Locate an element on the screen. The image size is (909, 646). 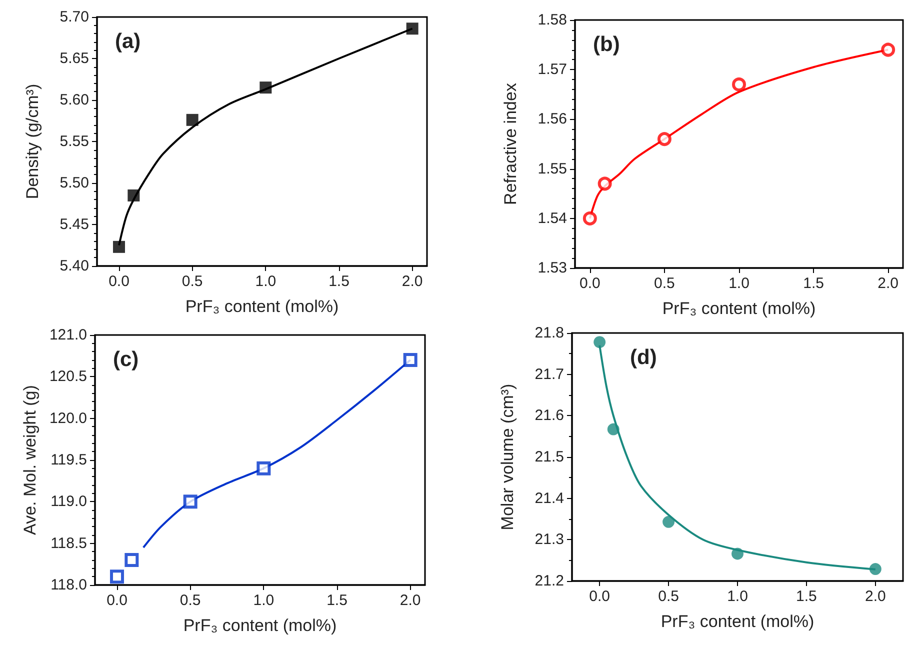
y-tick-label: 1.57 is located at coordinates (552, 69).